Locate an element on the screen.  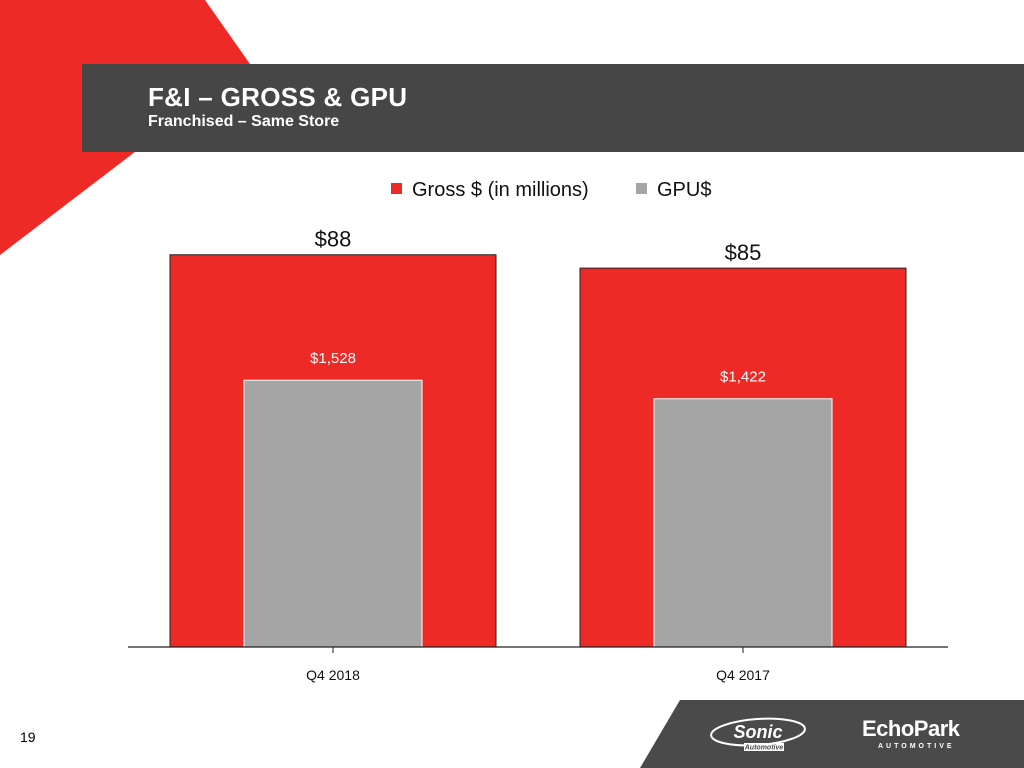
sonic-automotive-logo: Sonic Automotive is located at coordinates (758, 734).